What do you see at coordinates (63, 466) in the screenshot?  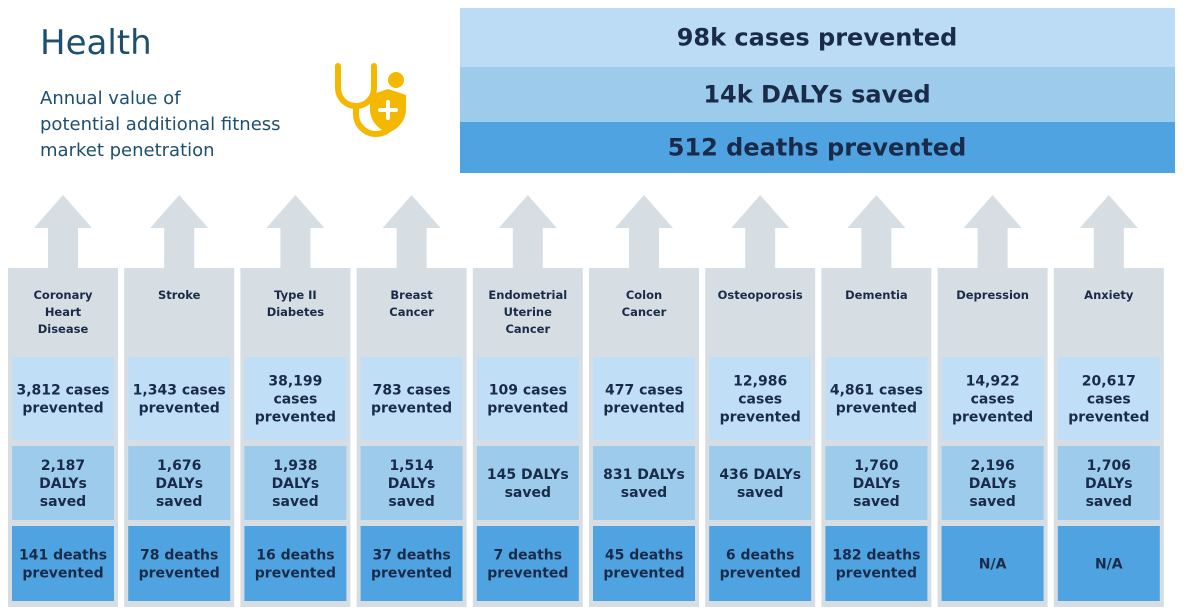 I see `dalys-text: 2,187` at bounding box center [63, 466].